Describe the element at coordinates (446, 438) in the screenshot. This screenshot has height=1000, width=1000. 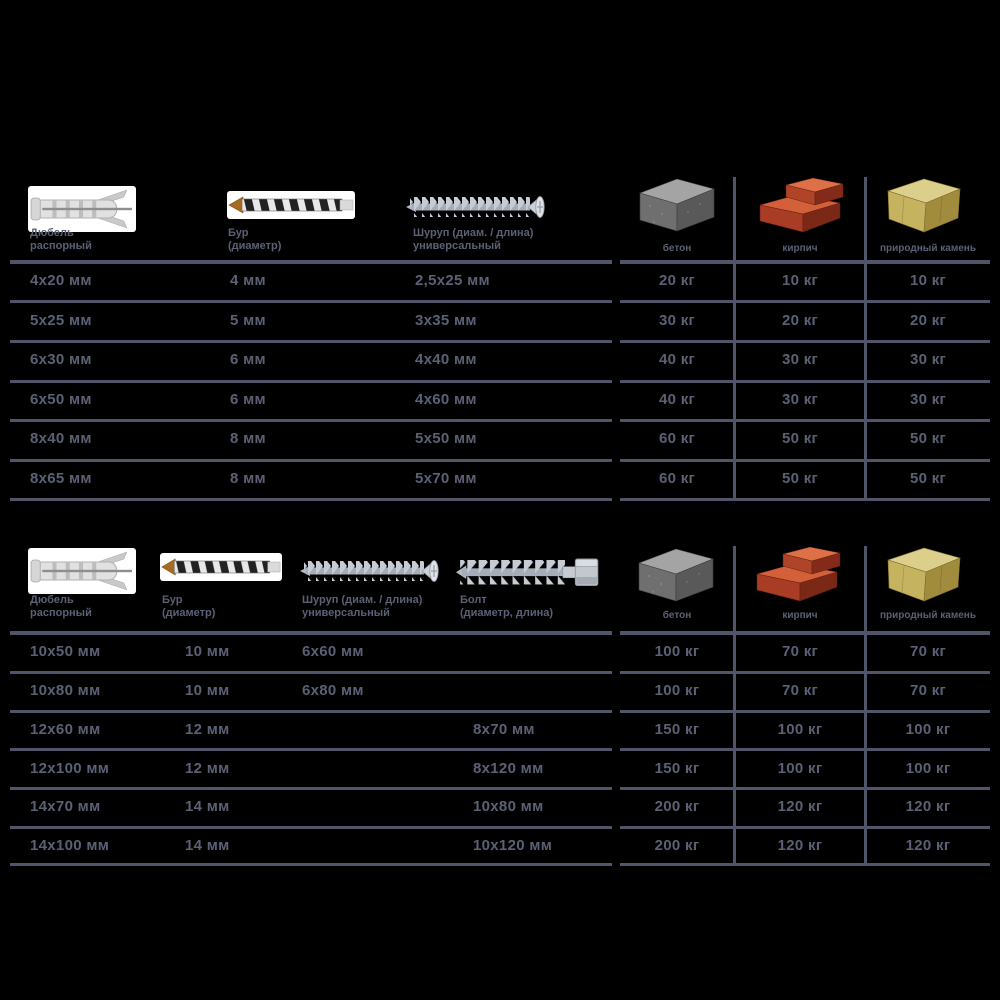
I see `screw-size: 5x50 мм` at that location.